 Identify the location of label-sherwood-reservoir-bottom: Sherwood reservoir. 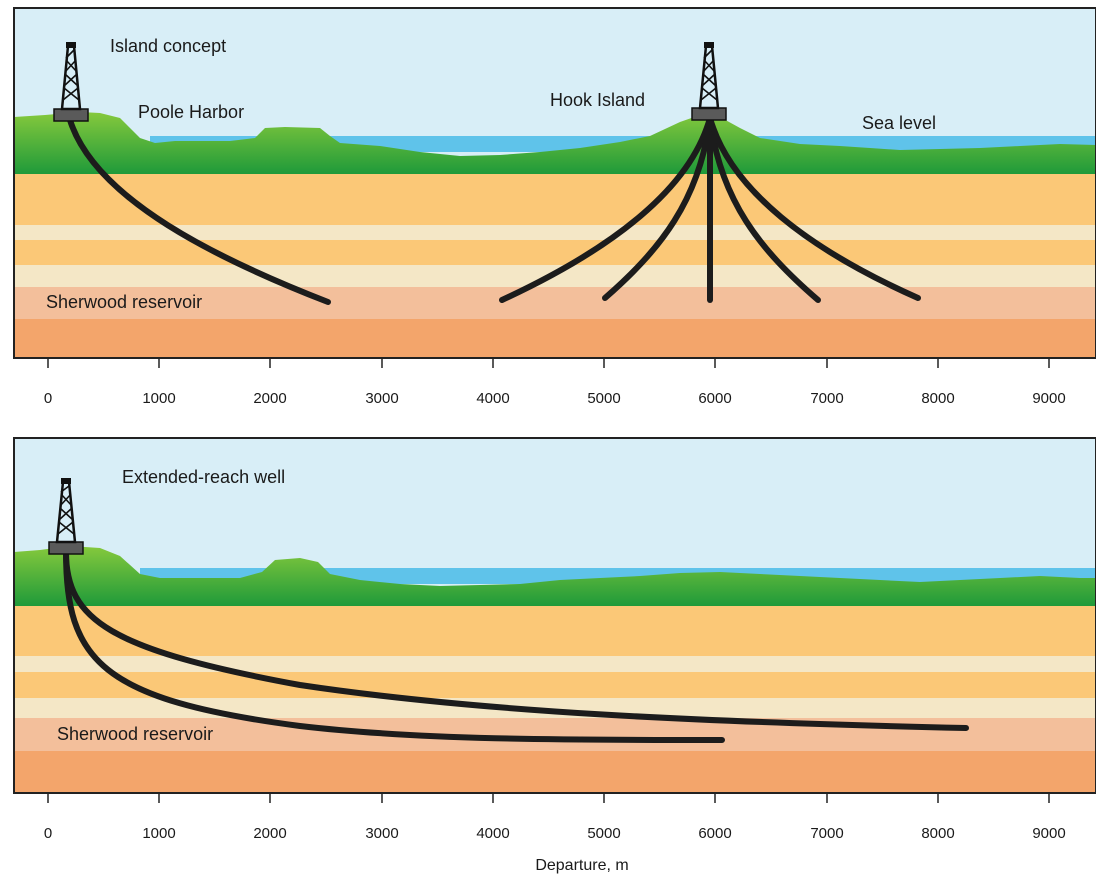
(135, 734).